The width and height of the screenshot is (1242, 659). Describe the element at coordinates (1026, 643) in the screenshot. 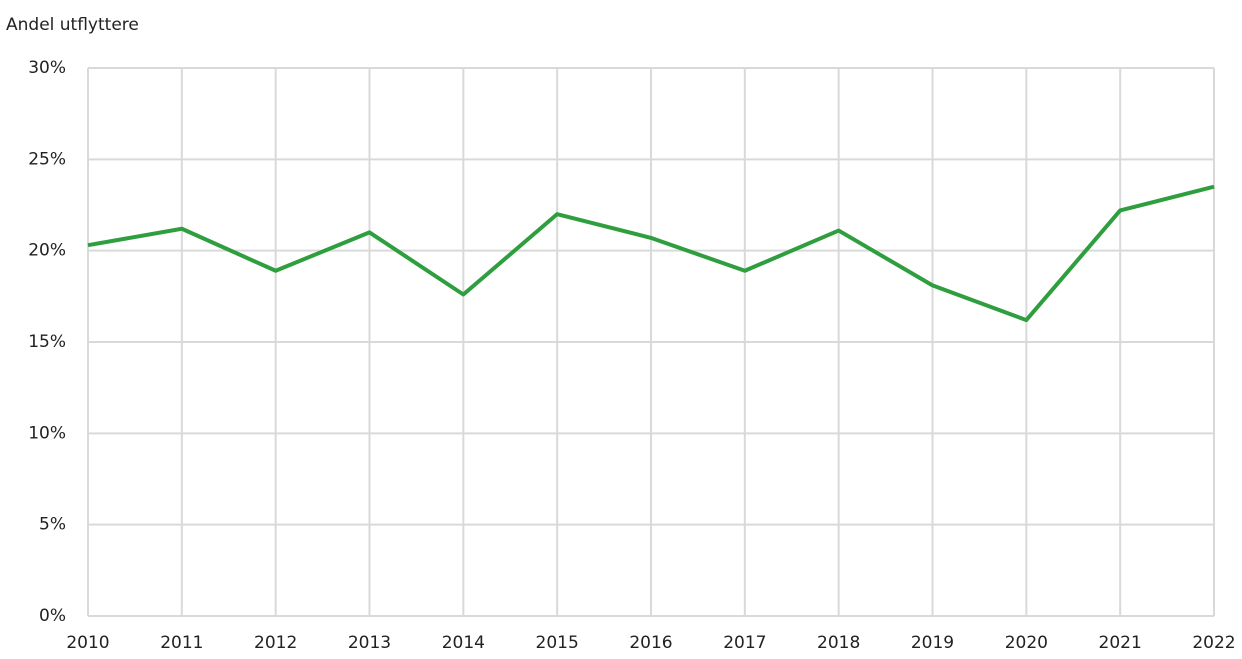

I see `x-tick-label: 2020` at that location.